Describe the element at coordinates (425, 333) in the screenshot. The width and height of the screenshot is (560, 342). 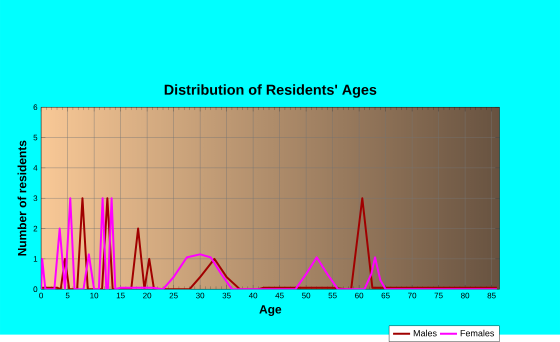
I see `legend-label: Males` at that location.